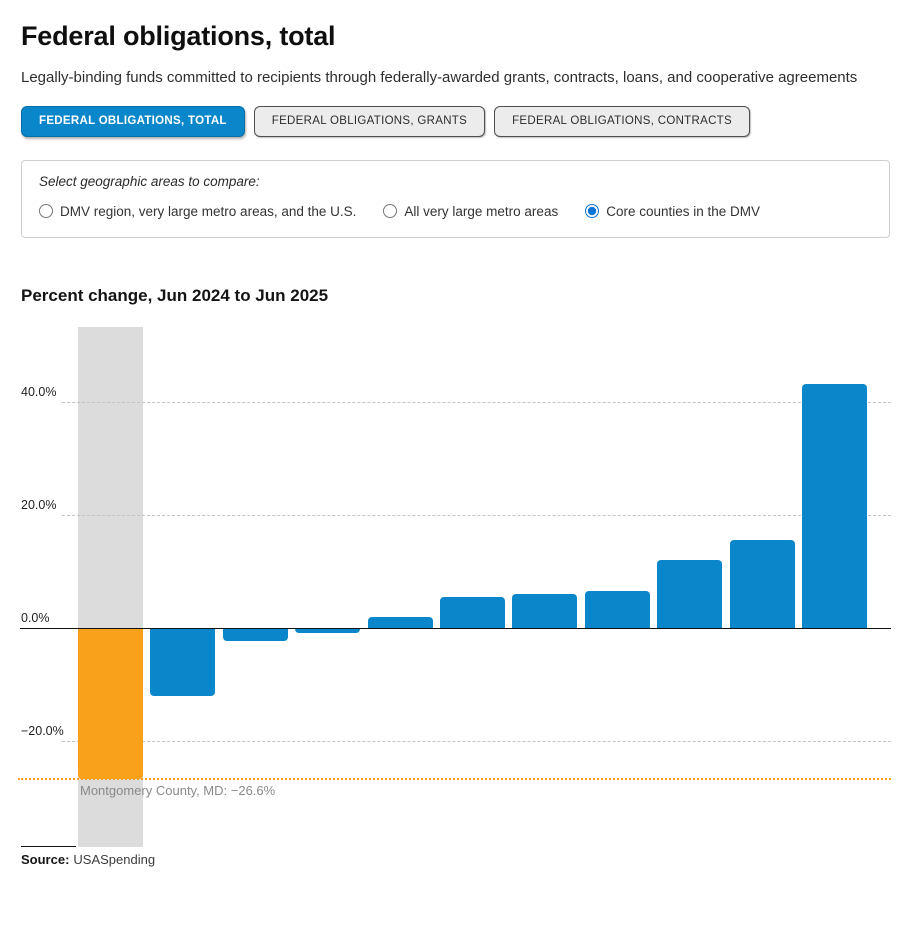  What do you see at coordinates (592, 211) in the screenshot?
I see `radio-button-core-counties-in-the-dmv` at bounding box center [592, 211].